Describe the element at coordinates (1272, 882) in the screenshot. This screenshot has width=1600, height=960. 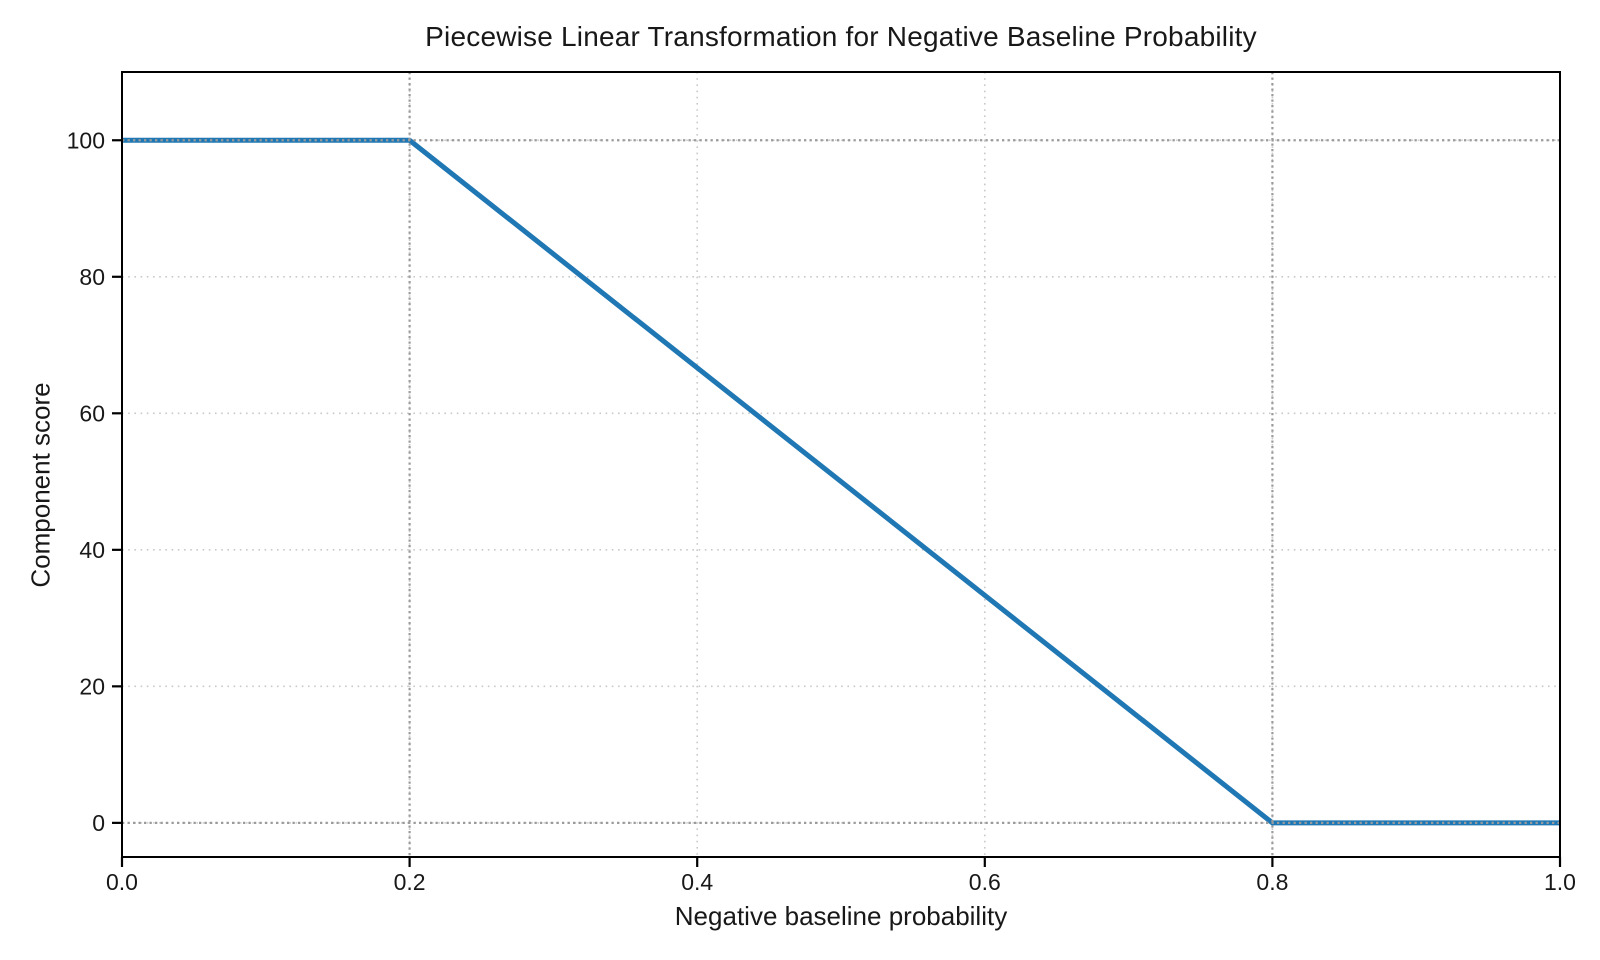
I see `x-tick-label: 0.8` at that location.